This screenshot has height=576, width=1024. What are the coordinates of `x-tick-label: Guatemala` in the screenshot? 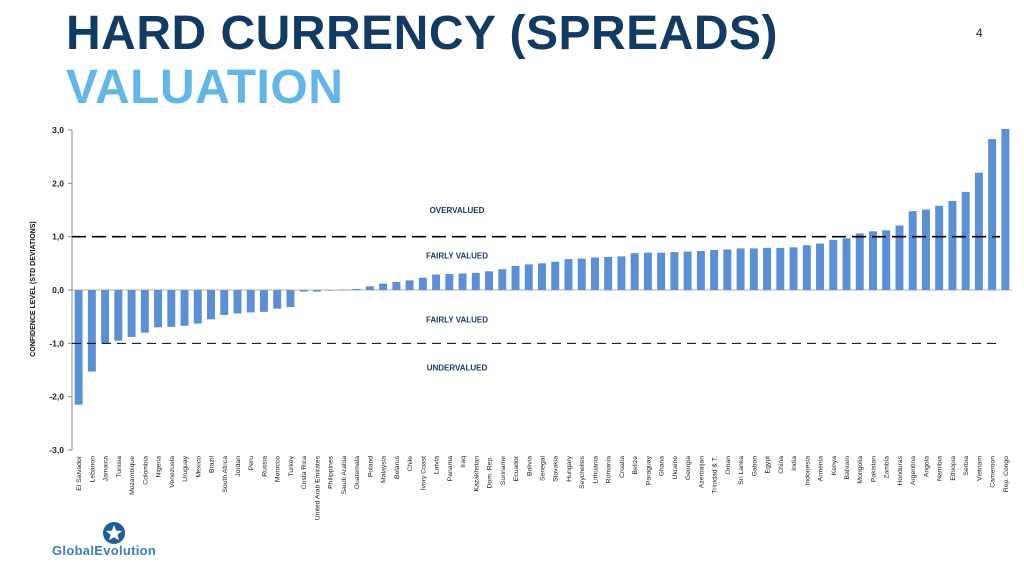 It's located at (357, 472).